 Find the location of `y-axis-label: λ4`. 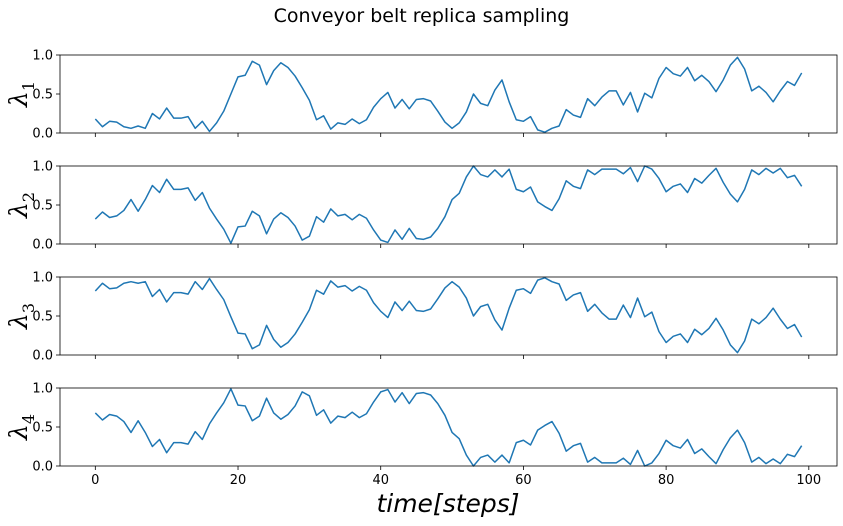

y-axis-label: λ4 is located at coordinates (21, 427).